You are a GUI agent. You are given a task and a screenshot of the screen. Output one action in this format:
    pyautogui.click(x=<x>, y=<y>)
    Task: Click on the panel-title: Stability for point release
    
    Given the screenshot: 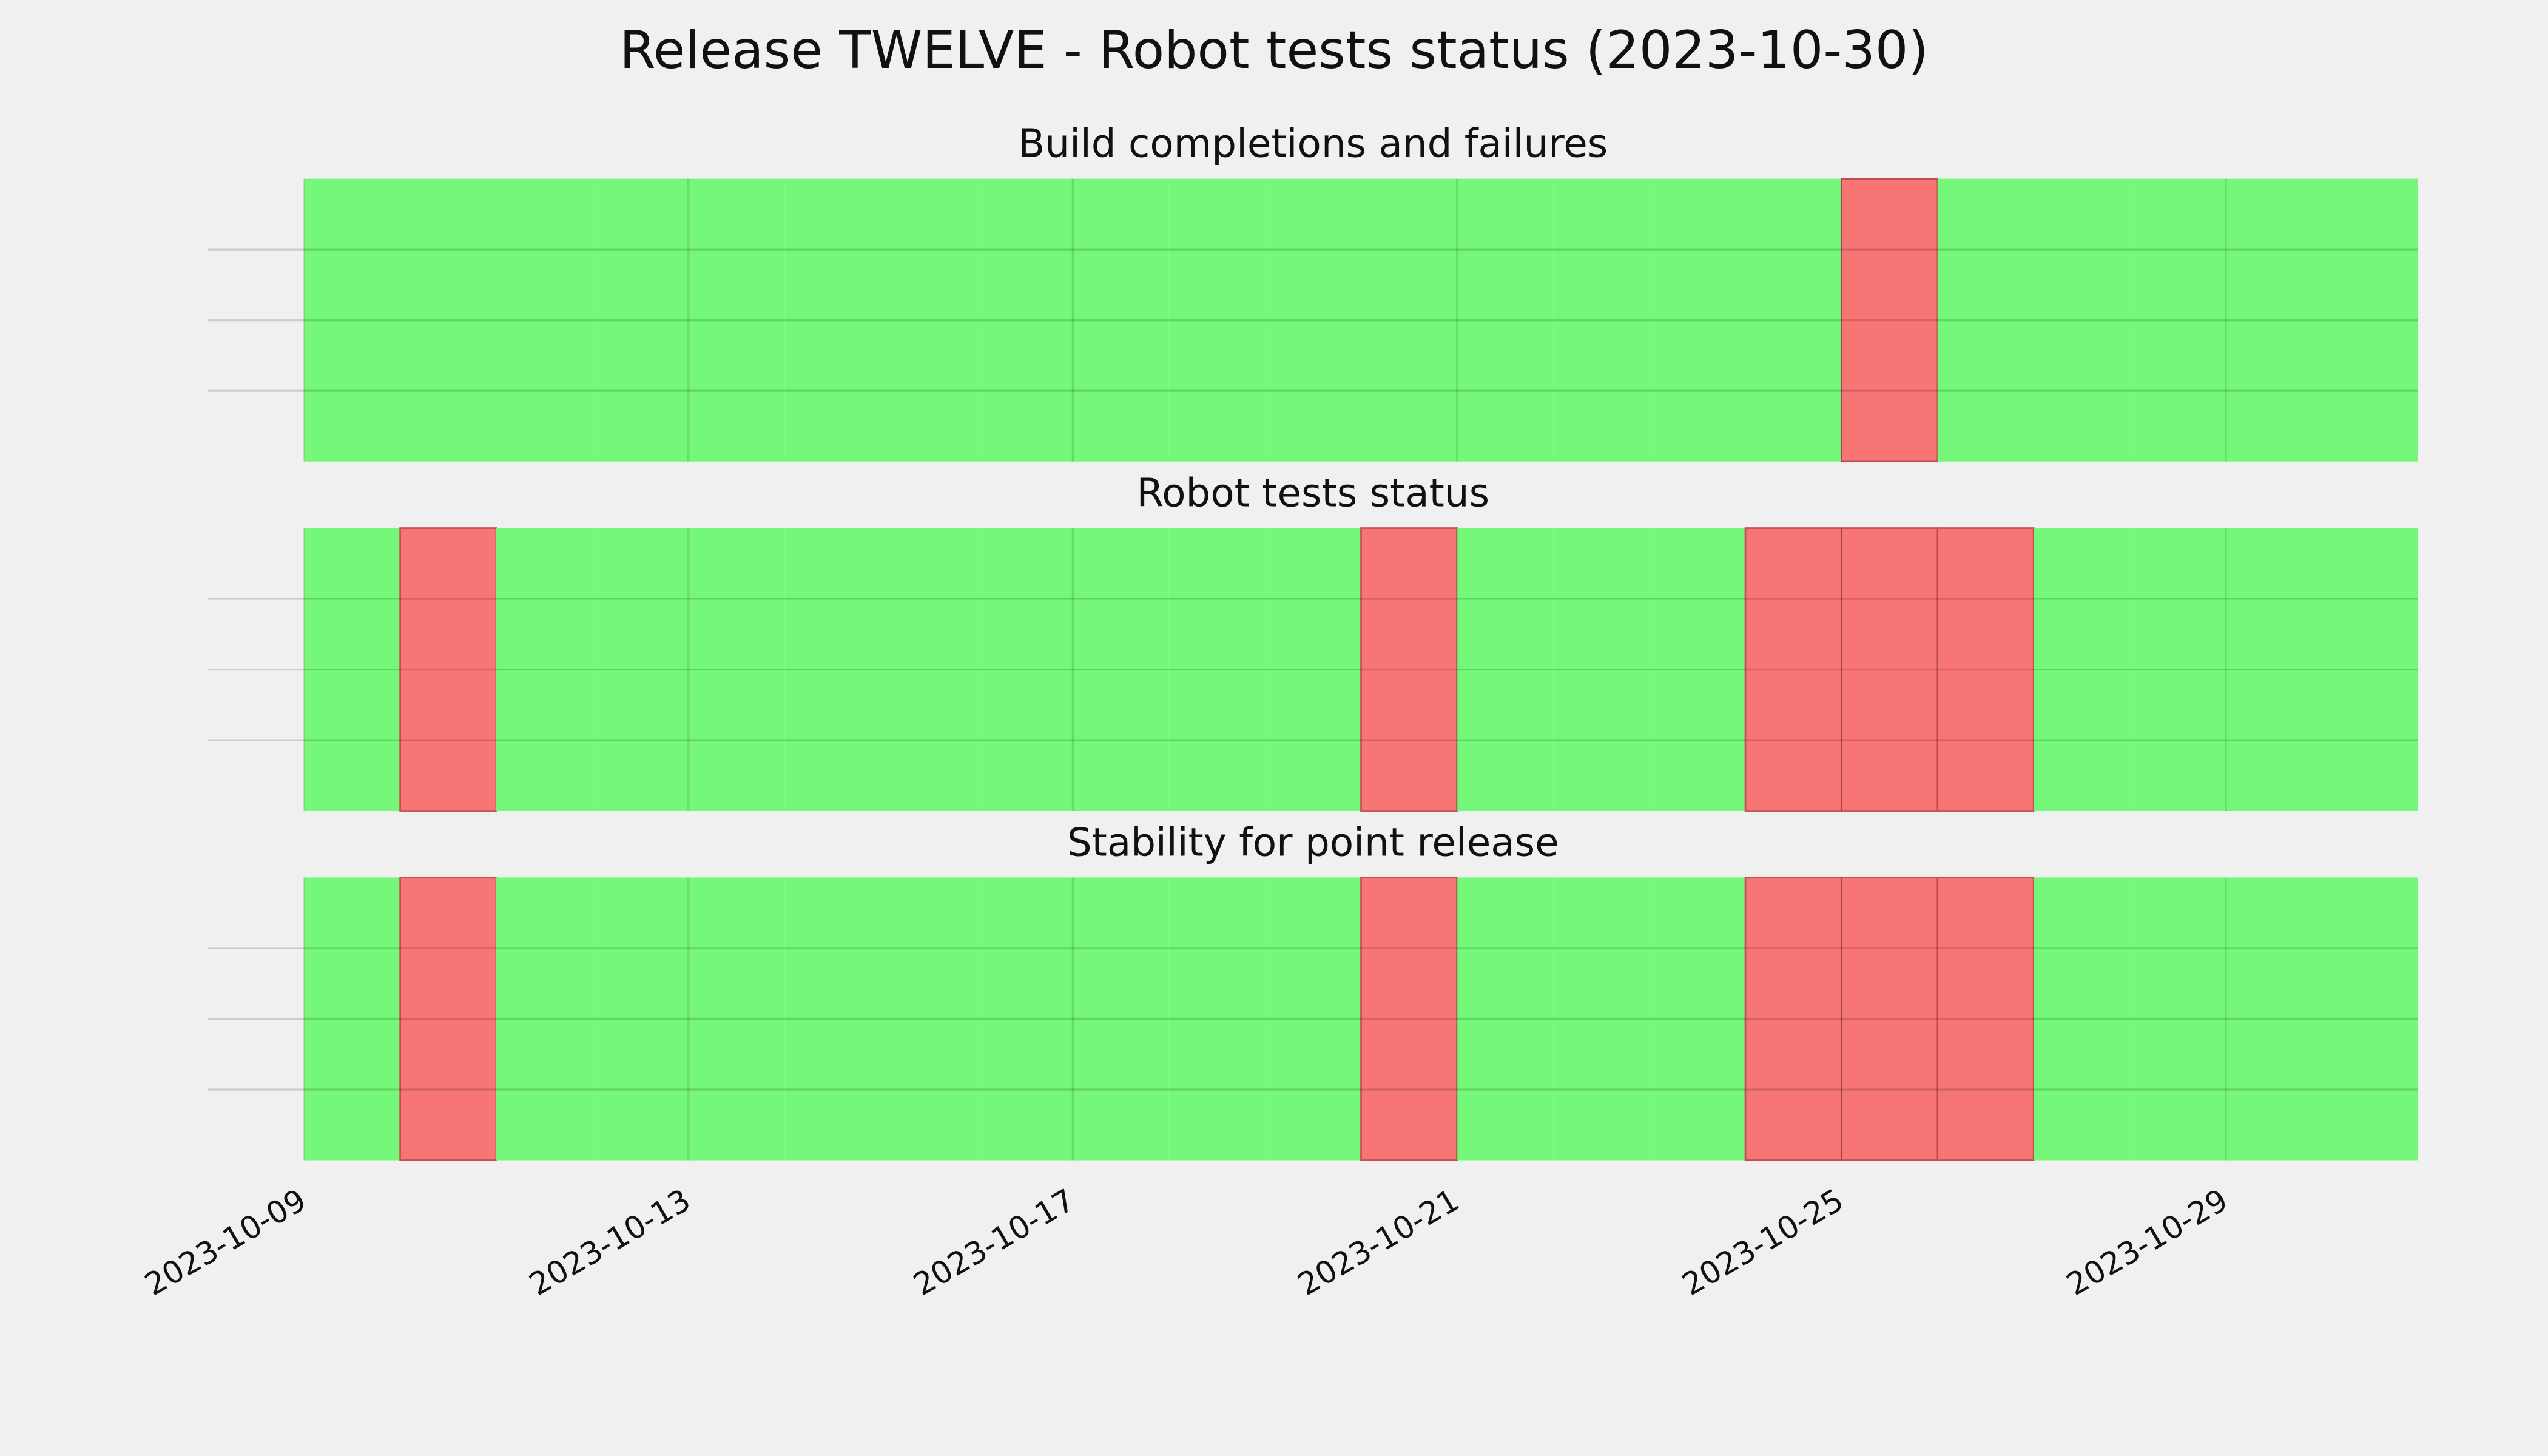 What is the action you would take?
    pyautogui.click(x=1313, y=842)
    